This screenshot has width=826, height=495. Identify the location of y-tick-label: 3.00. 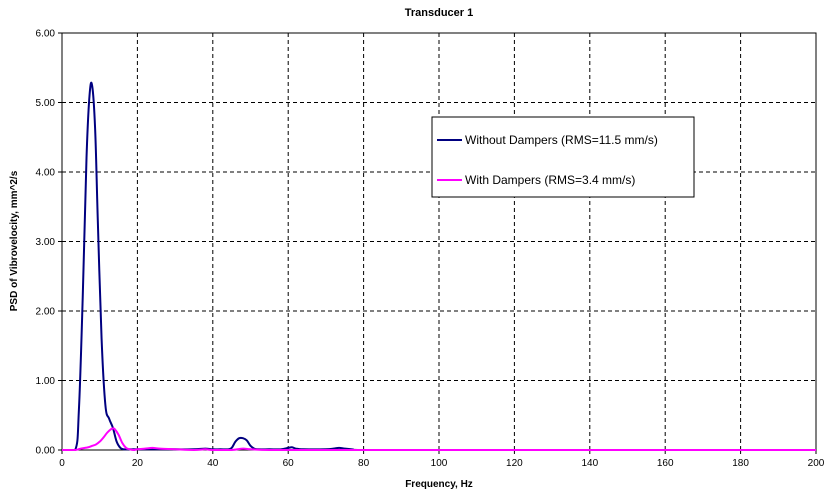
(46, 242).